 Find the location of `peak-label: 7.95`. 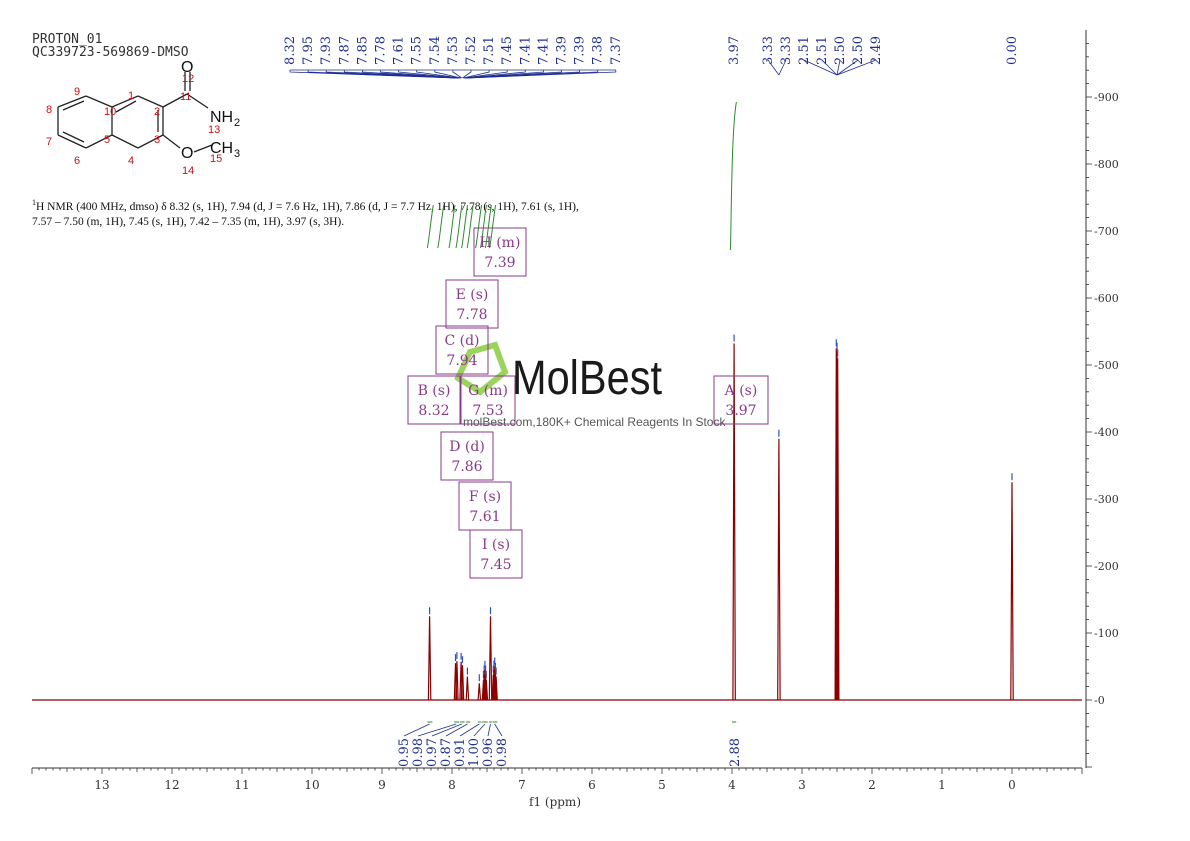

peak-label: 7.95 is located at coordinates (308, 50).